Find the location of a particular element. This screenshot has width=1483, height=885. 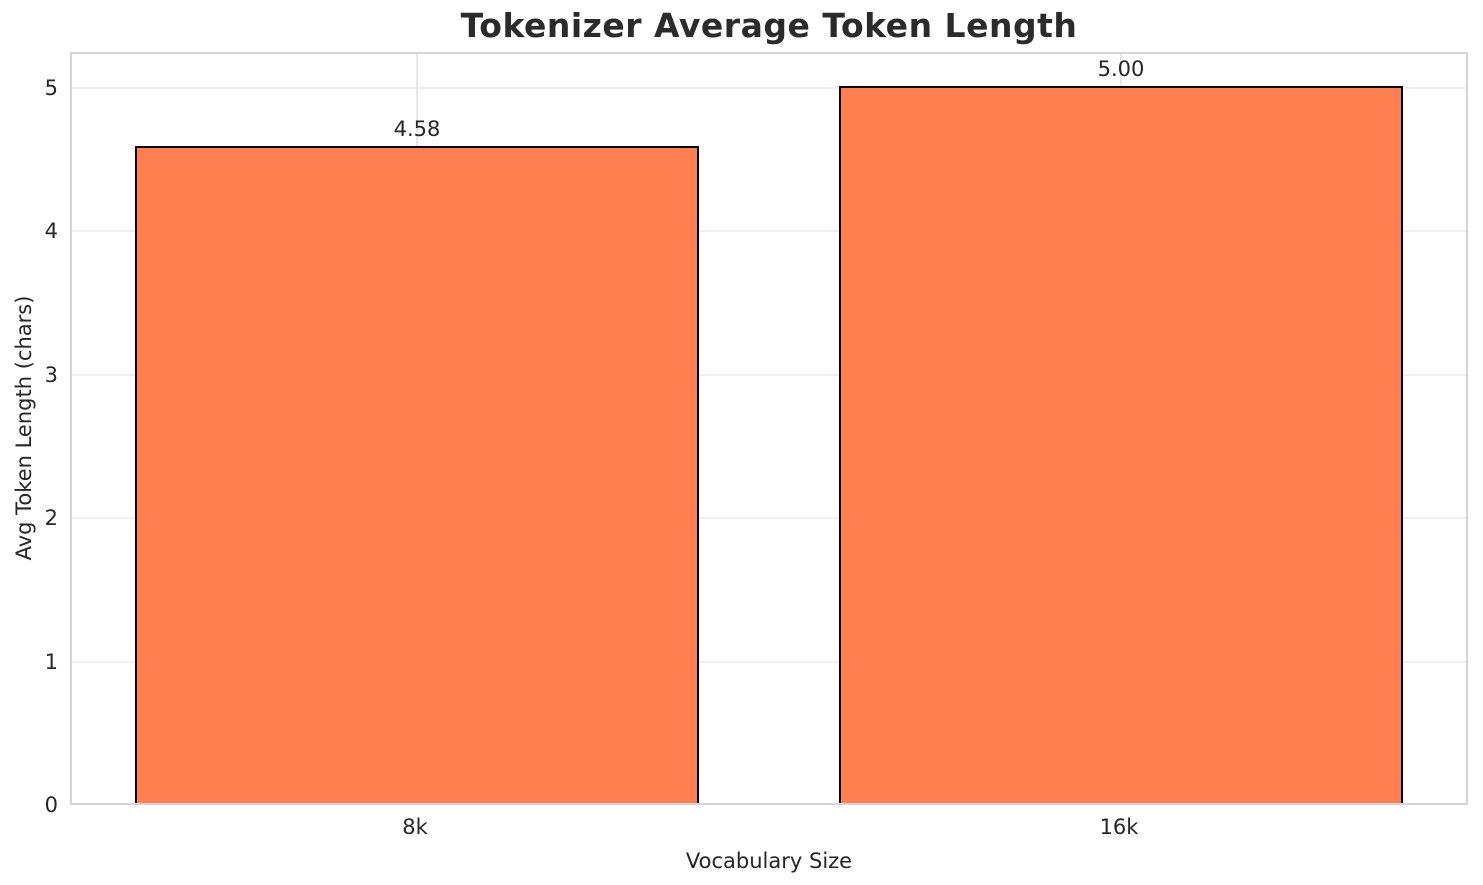

bar-value-label: 5.00 is located at coordinates (1121, 68).